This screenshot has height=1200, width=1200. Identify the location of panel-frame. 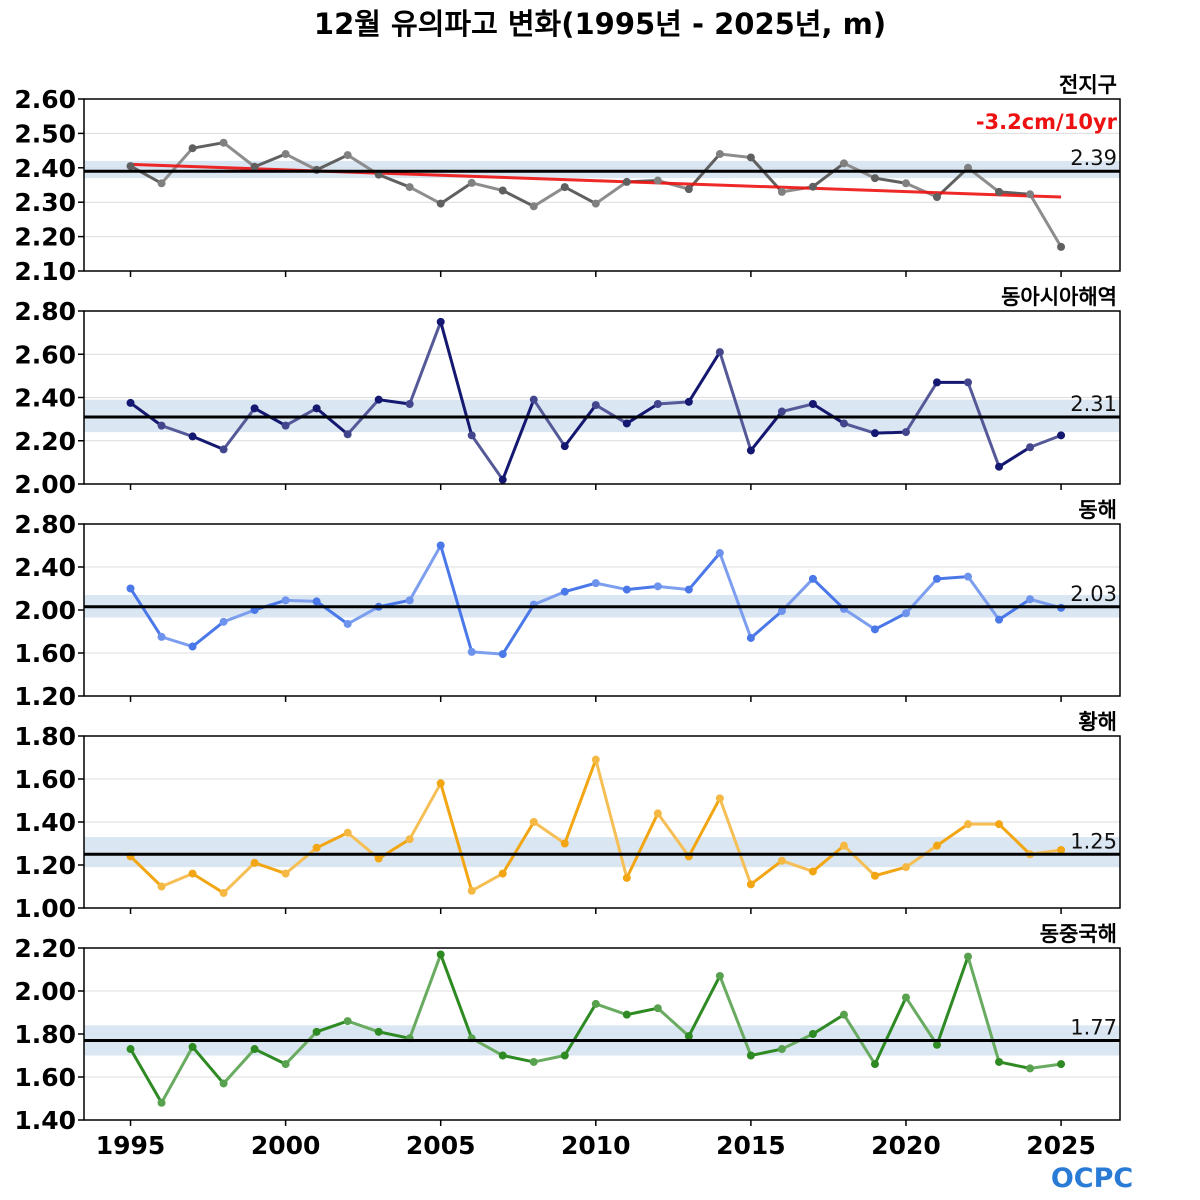
(602, 185).